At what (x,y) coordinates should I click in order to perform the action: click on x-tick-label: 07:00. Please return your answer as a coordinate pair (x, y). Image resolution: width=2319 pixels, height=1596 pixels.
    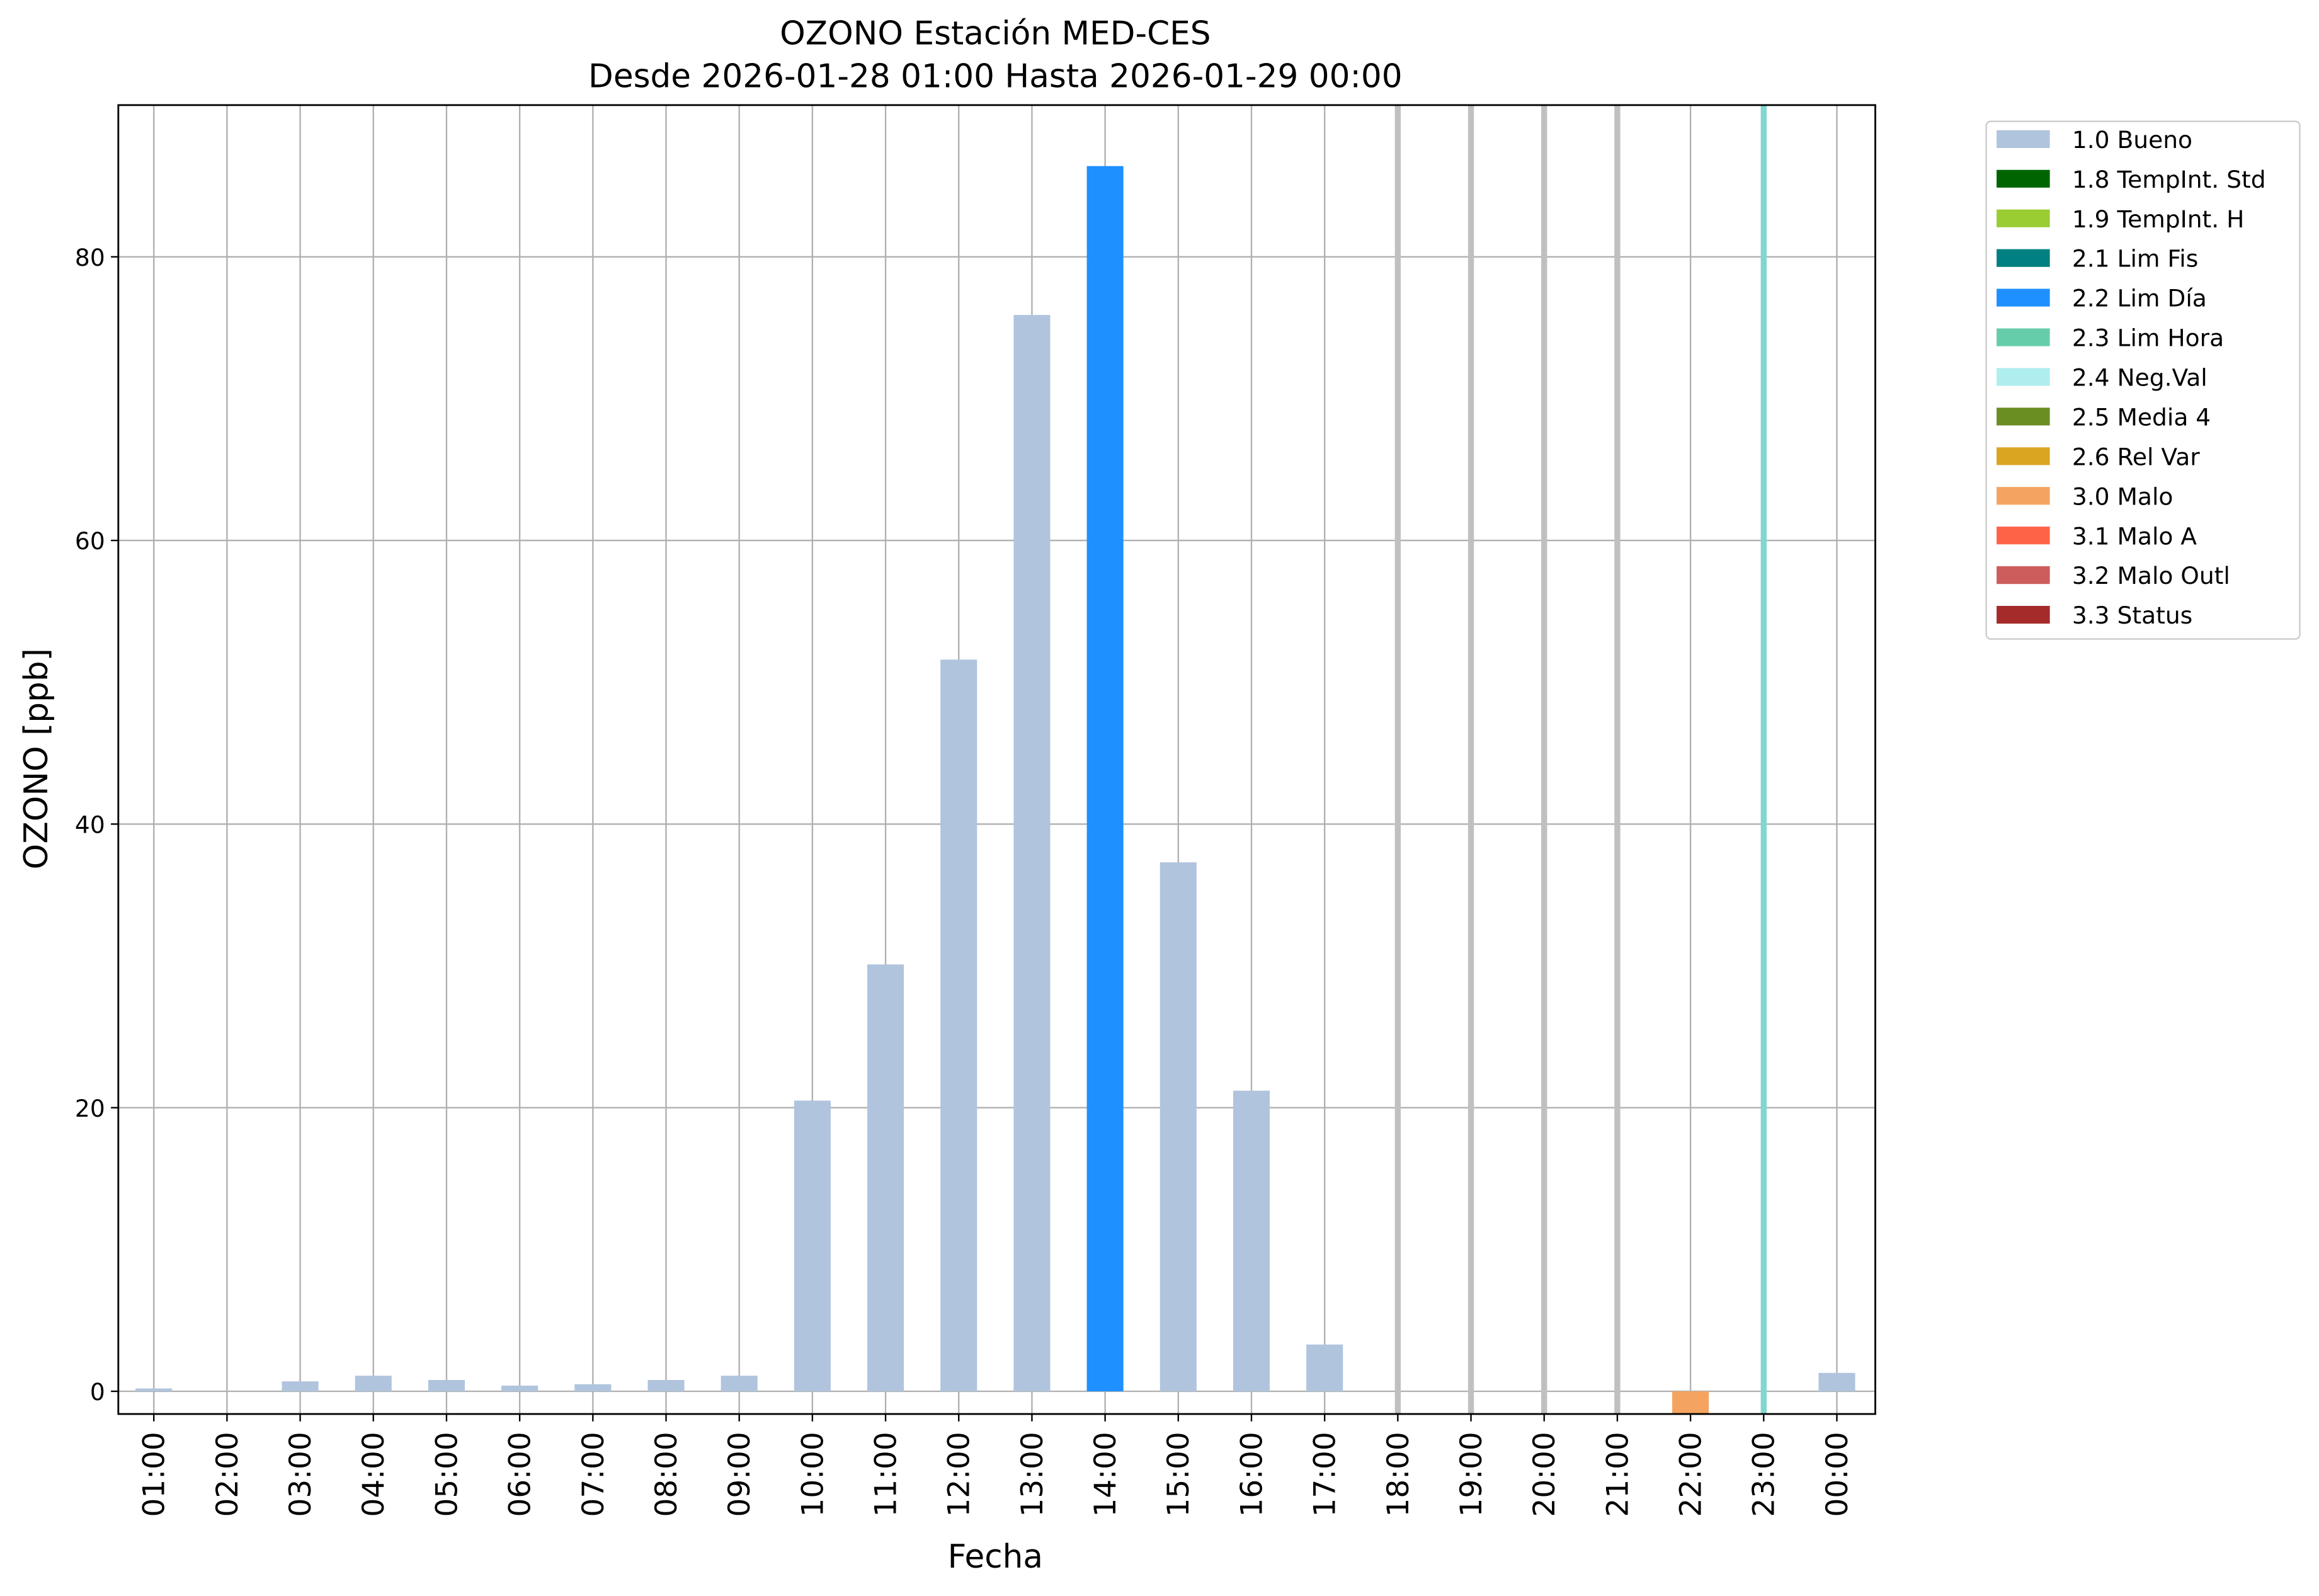
    Looking at the image, I should click on (593, 1474).